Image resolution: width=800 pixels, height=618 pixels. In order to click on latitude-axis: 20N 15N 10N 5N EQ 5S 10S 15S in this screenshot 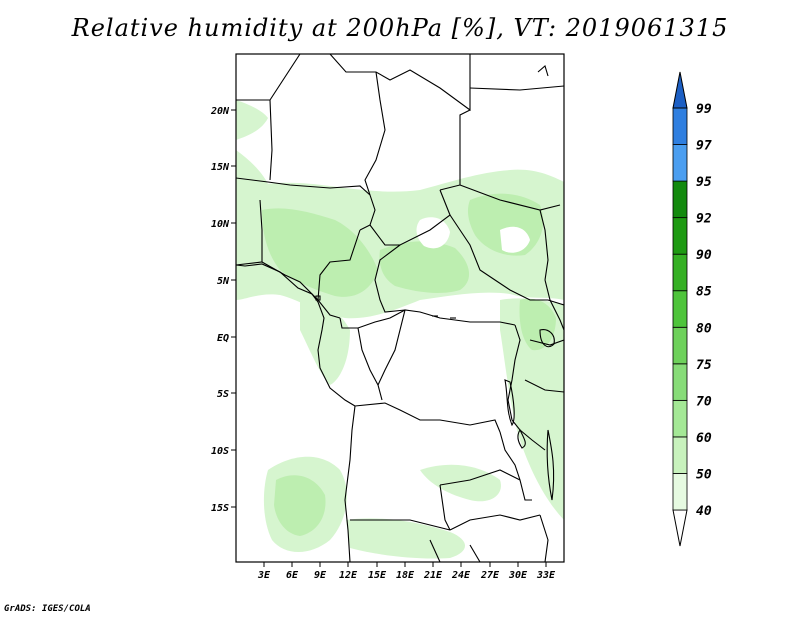, I will do `click(223, 310)`.